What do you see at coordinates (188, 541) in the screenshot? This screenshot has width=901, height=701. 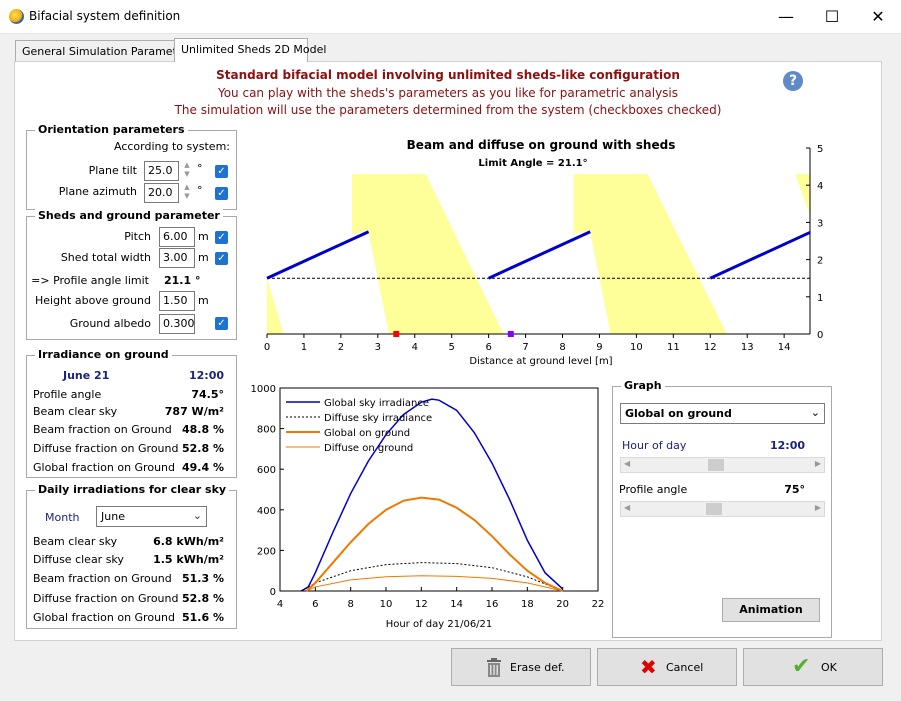 I see `daily-row-value: 6.8 kWh/m²` at bounding box center [188, 541].